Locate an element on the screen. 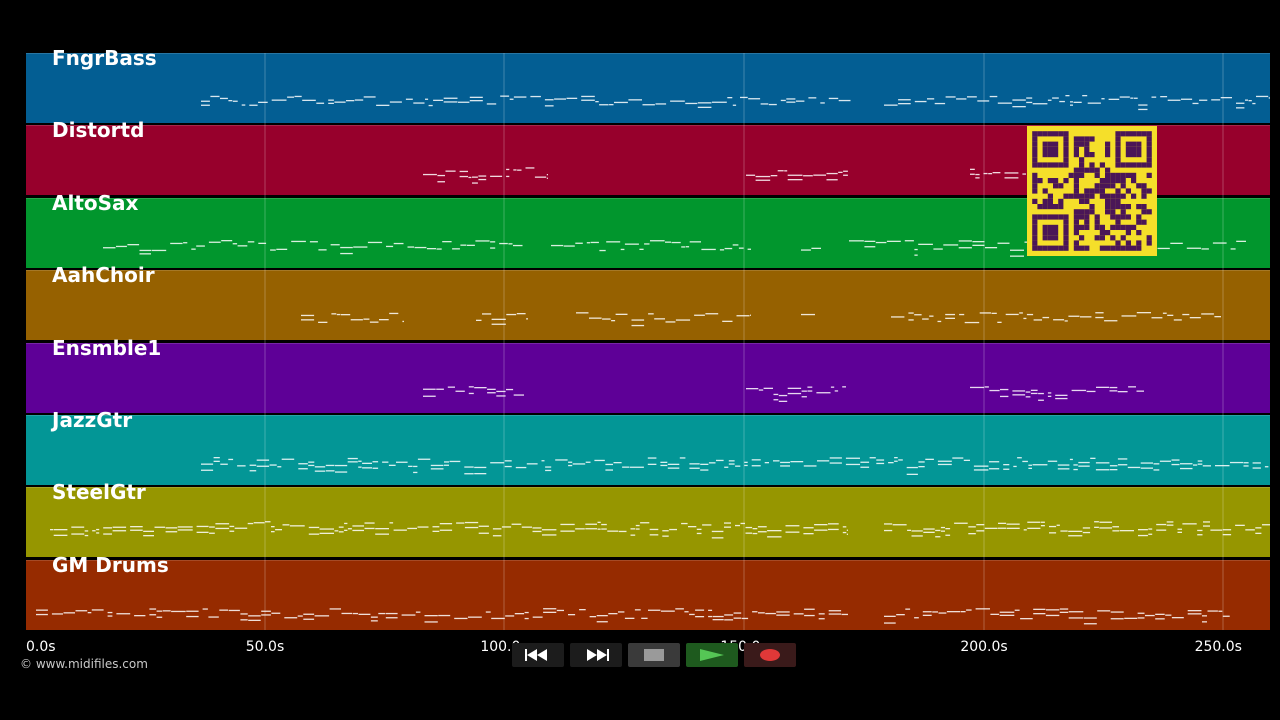  play-button is located at coordinates (712, 655).